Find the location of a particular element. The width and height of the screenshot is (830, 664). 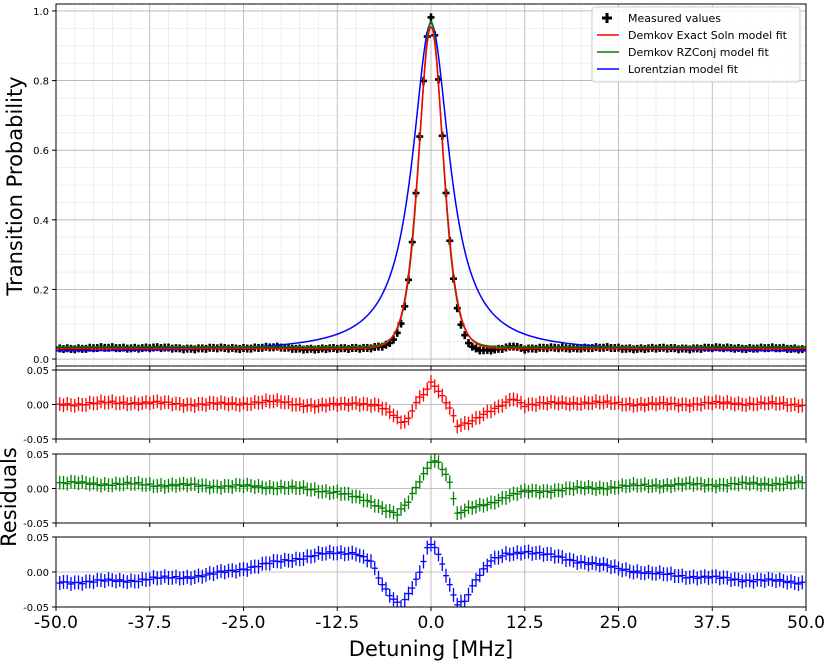

residual-ytick-label: -0.05 is located at coordinates (36, 524).